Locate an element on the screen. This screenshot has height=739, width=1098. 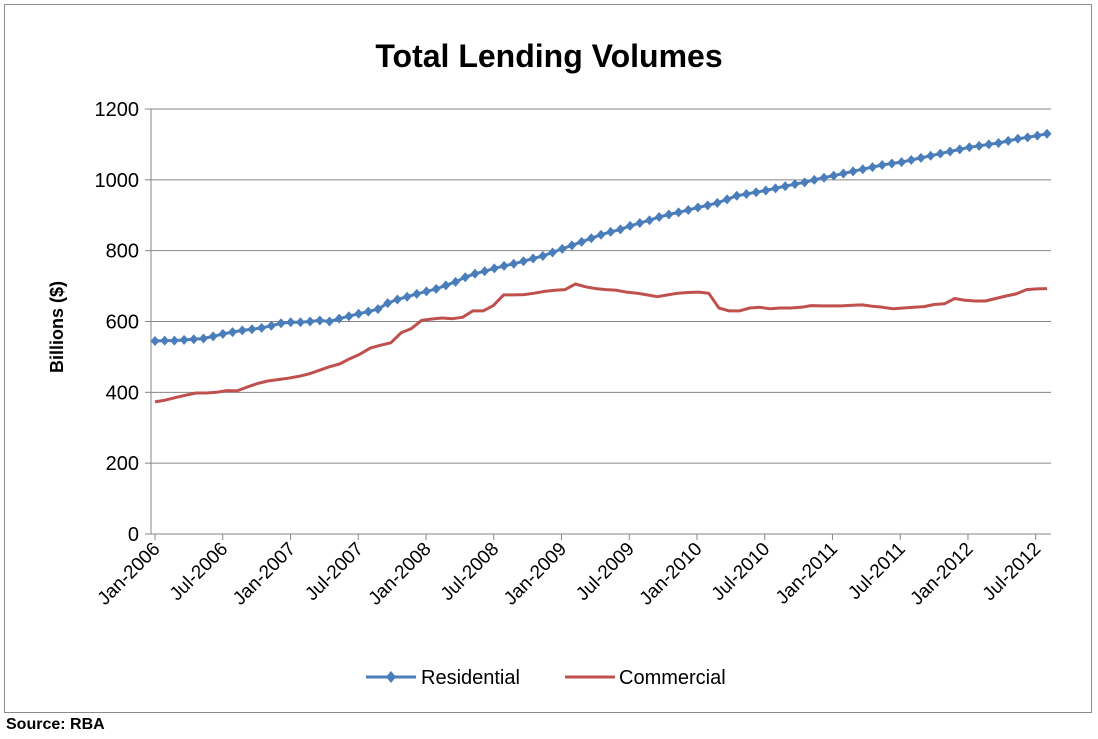
legend: Residential Commercial is located at coordinates (546, 678).